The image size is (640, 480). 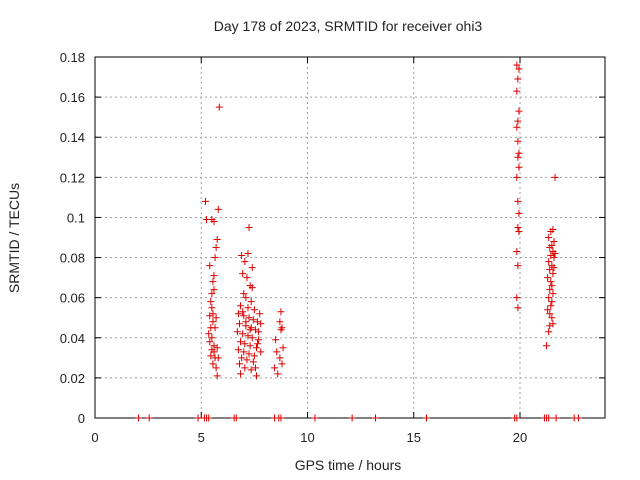 I want to click on x-tick-label: 0, so click(x=94, y=437).